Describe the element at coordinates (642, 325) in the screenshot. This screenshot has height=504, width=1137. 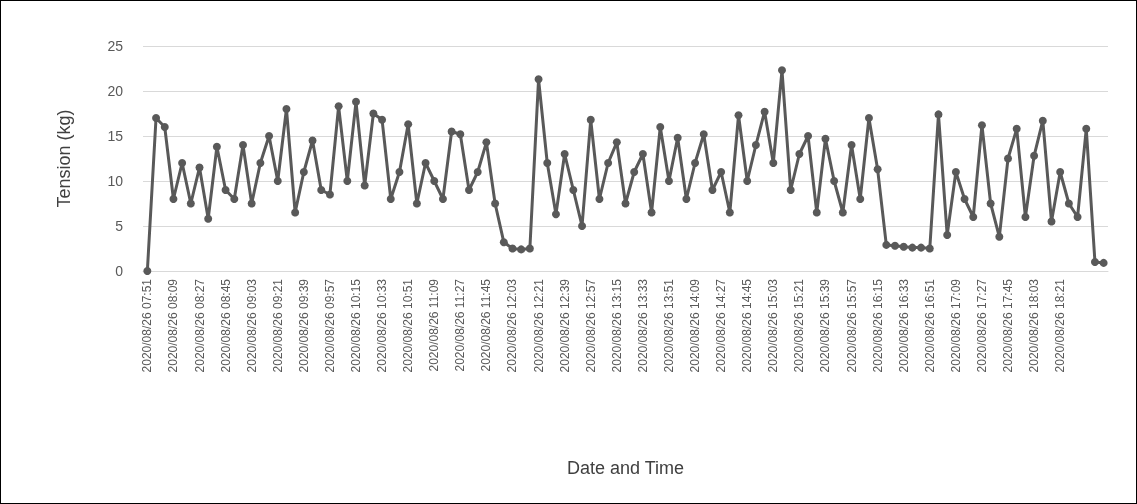
I see `x-tick-label: 2020/08/26 13:33` at that location.